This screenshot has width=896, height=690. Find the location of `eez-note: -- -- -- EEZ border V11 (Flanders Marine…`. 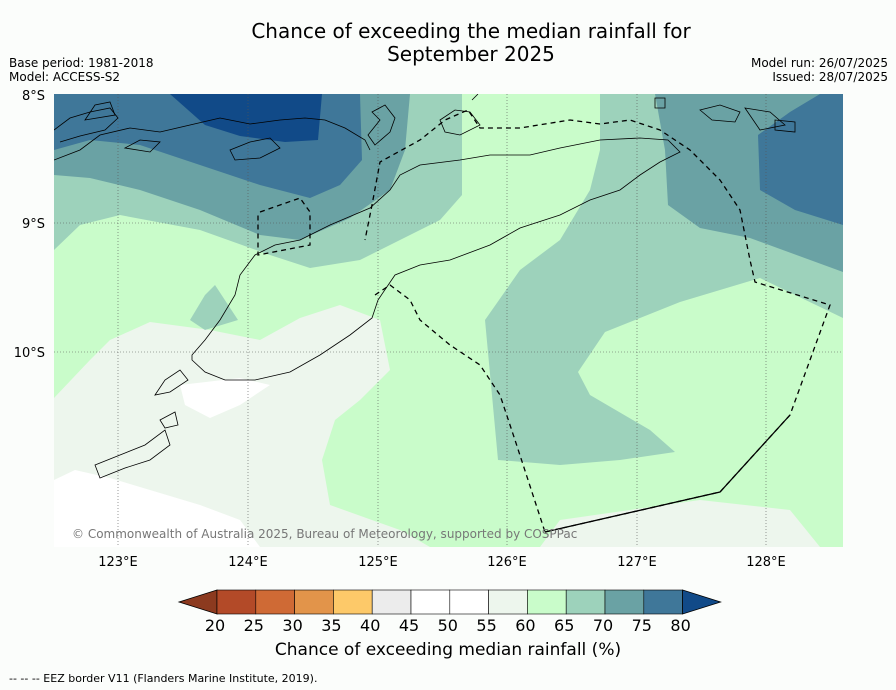

eez-note: -- -- -- EEZ border V11 (Flanders Marine… is located at coordinates (163, 678).